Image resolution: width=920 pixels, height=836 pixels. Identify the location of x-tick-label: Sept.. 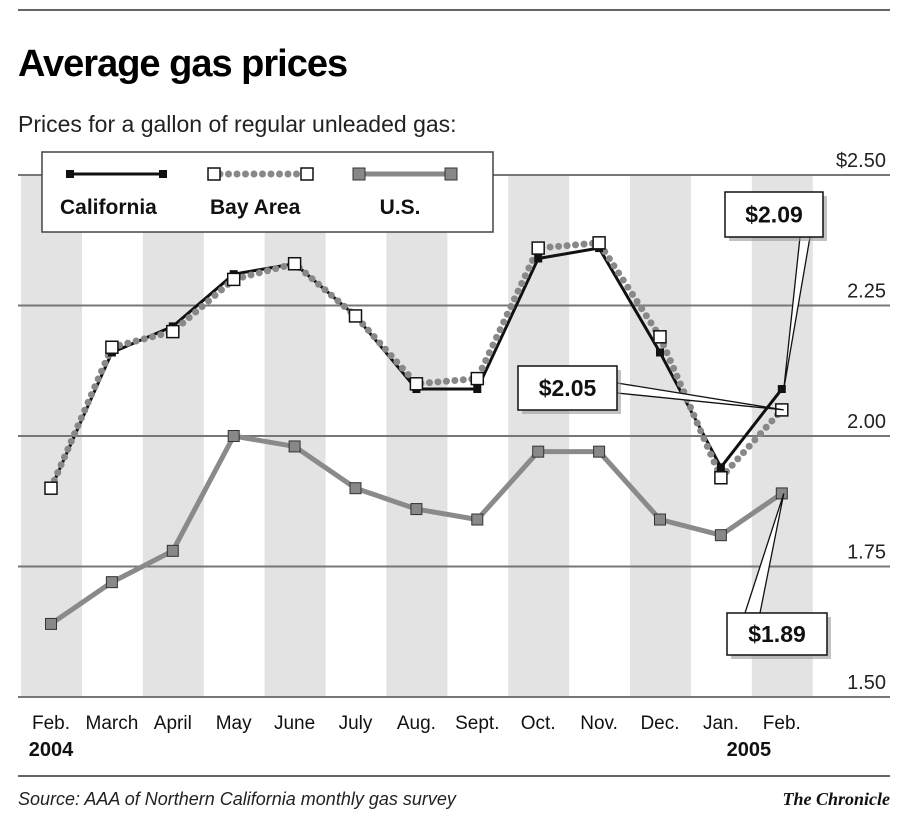
(477, 723).